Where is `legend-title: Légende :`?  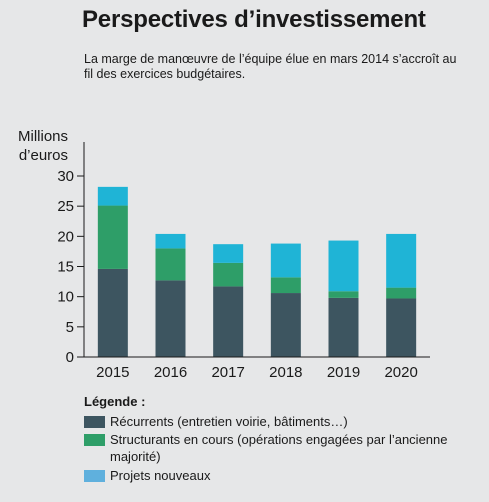
legend-title: Légende : is located at coordinates (115, 401).